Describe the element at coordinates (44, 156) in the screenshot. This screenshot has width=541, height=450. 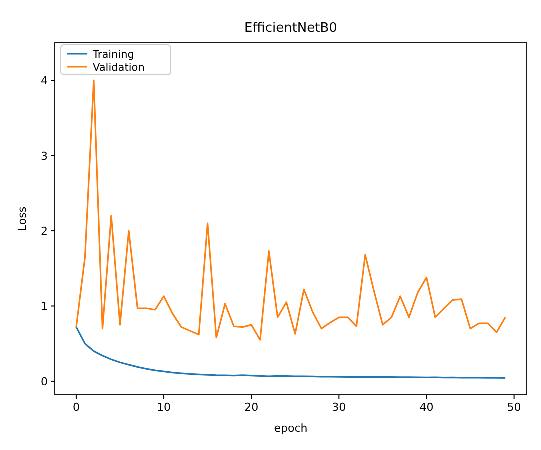
I see `y-tick-label: 3` at that location.